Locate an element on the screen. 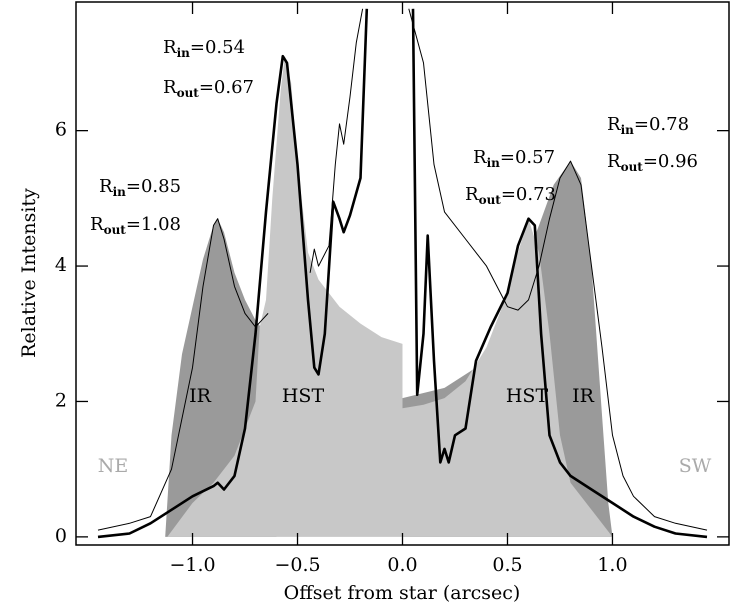 The height and width of the screenshot is (611, 734). x-axis-title: Offset from star (arcsec) is located at coordinates (402, 593).